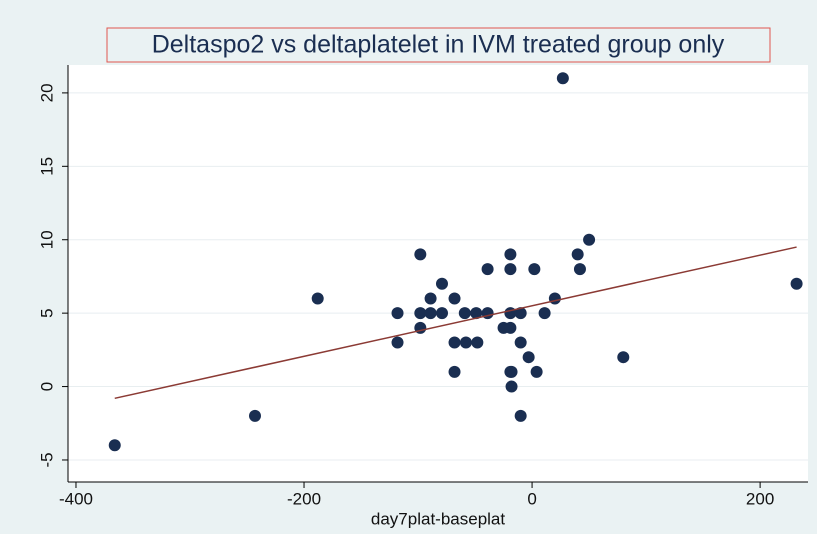  Describe the element at coordinates (46, 386) in the screenshot. I see `y-tick-label: 0` at that location.